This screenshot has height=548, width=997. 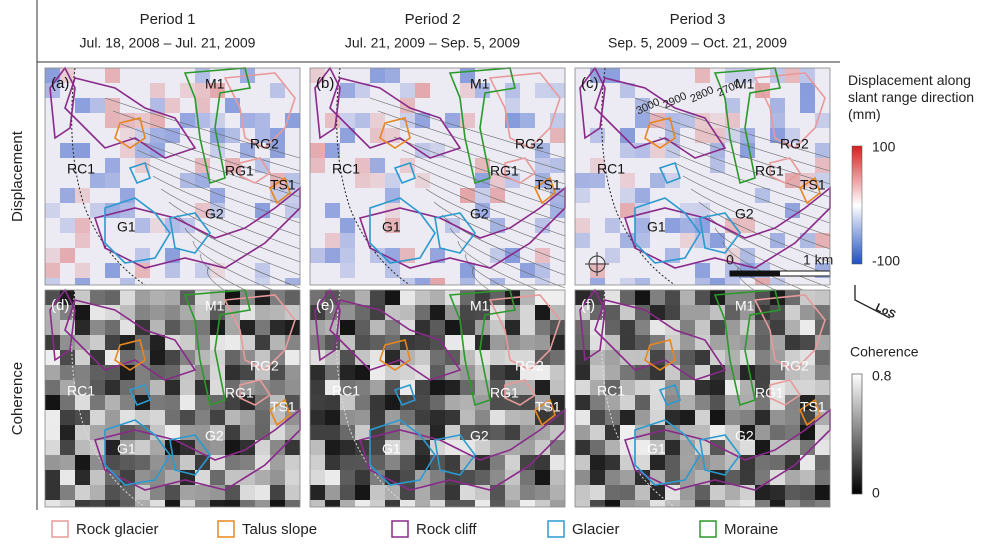 I want to click on legend-label: Rock glacier, so click(x=117, y=529).